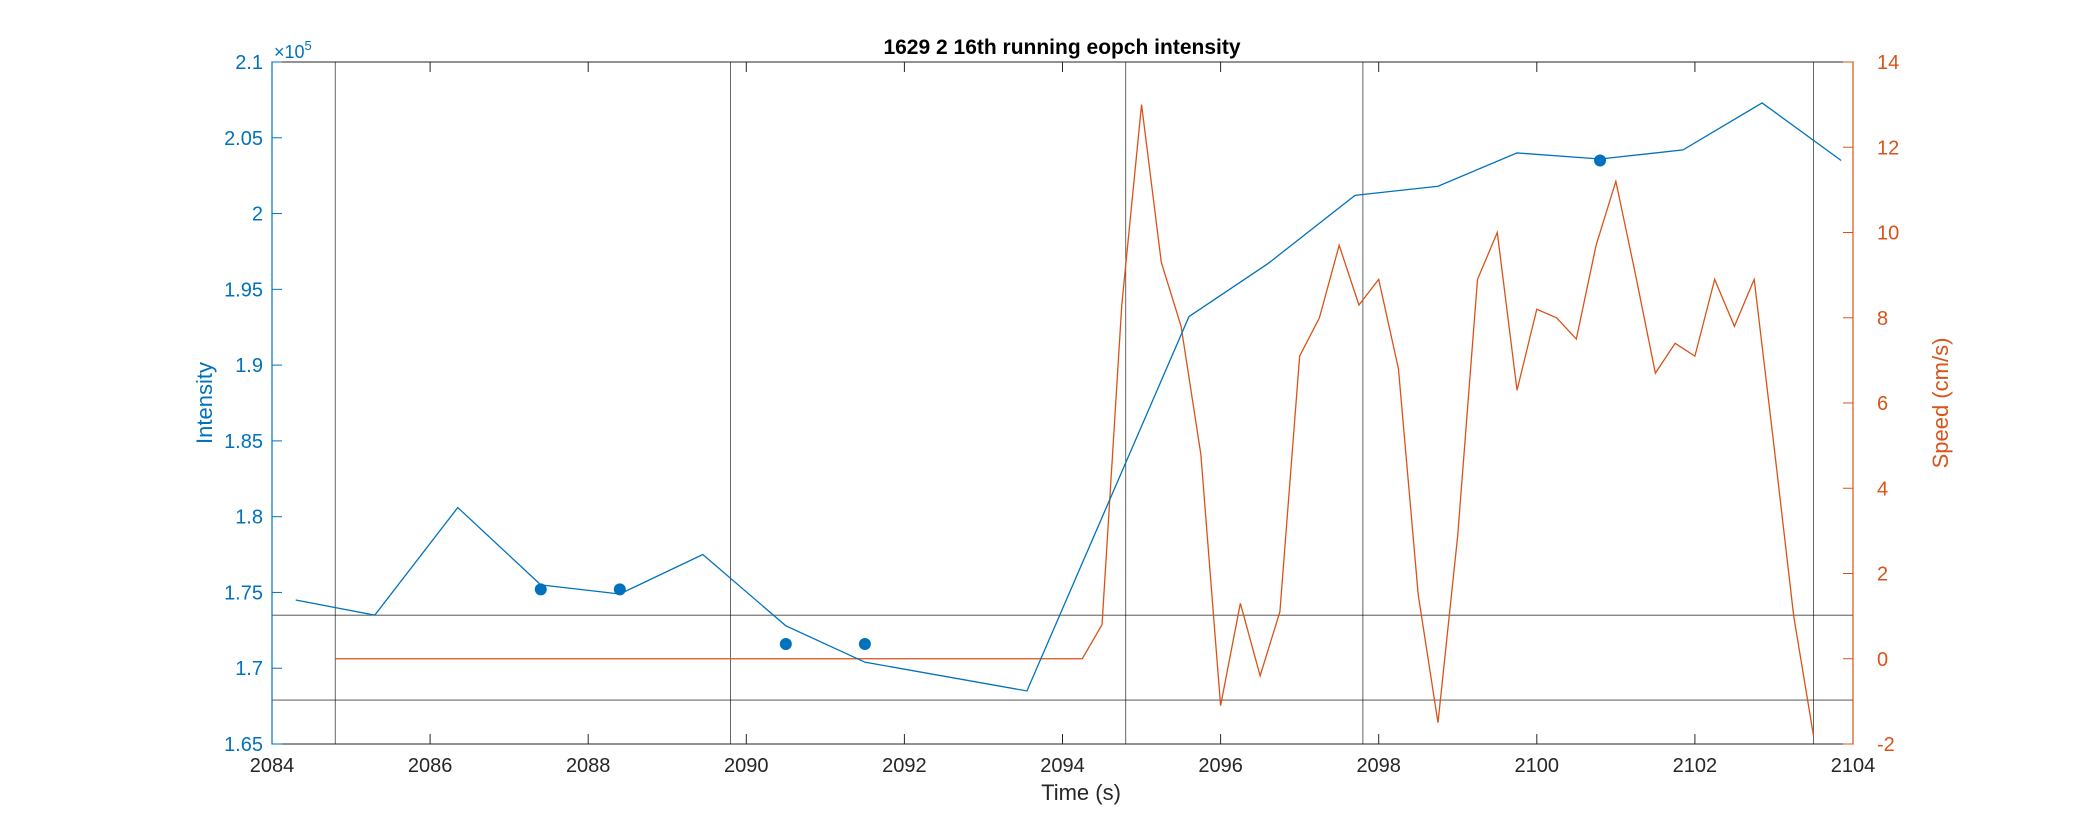 This screenshot has width=2083, height=833. I want to click on chart-title: 1629 2 16th running eopch intensity, so click(1061, 47).